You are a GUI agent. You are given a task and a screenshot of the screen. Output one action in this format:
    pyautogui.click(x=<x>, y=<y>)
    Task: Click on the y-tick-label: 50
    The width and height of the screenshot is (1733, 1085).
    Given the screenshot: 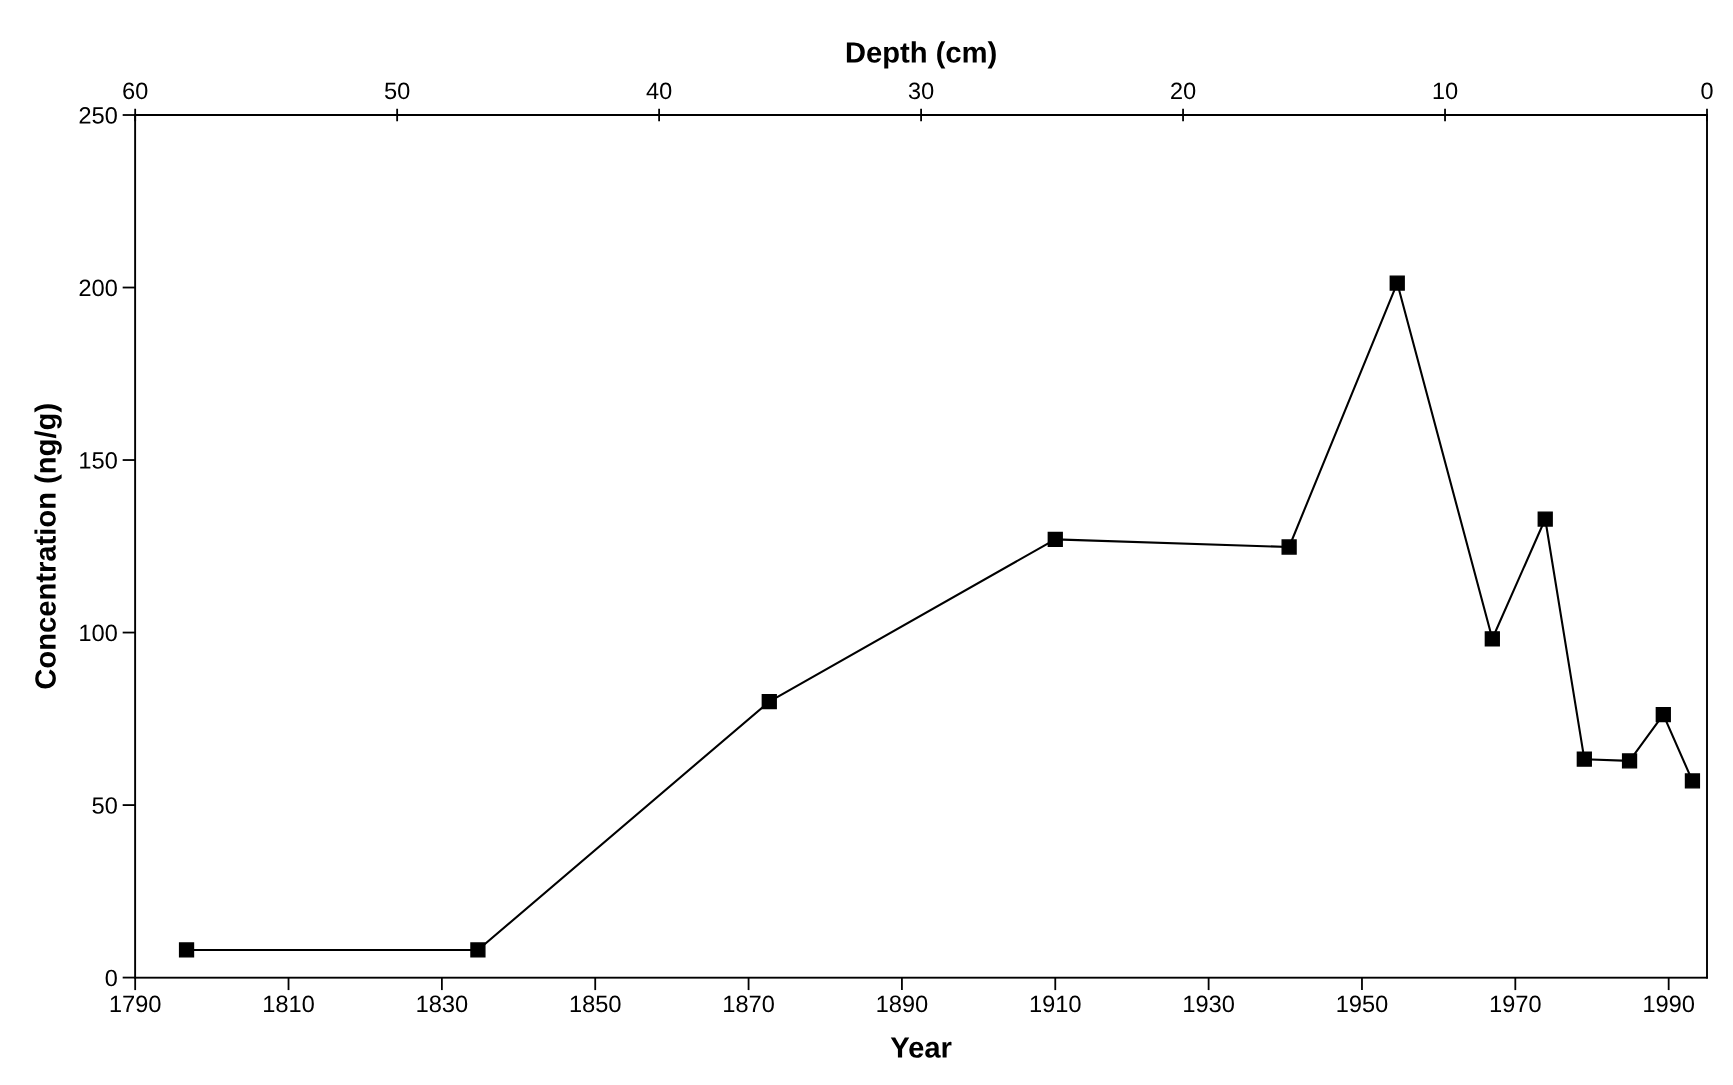 What is the action you would take?
    pyautogui.click(x=104, y=805)
    